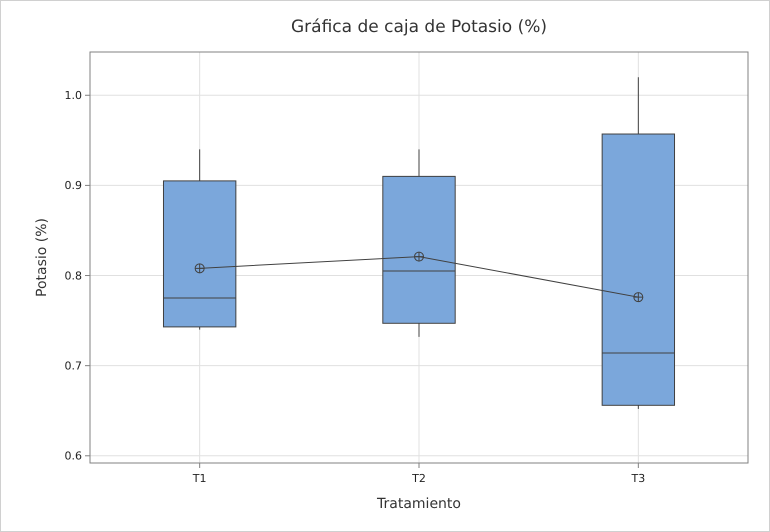  Describe the element at coordinates (199, 478) in the screenshot. I see `x-tick-label: T1` at that location.